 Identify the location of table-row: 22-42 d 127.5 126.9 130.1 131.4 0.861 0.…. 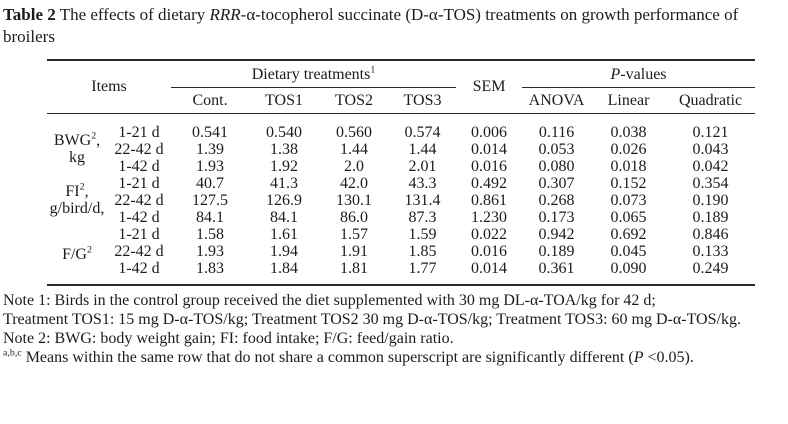
(401, 200).